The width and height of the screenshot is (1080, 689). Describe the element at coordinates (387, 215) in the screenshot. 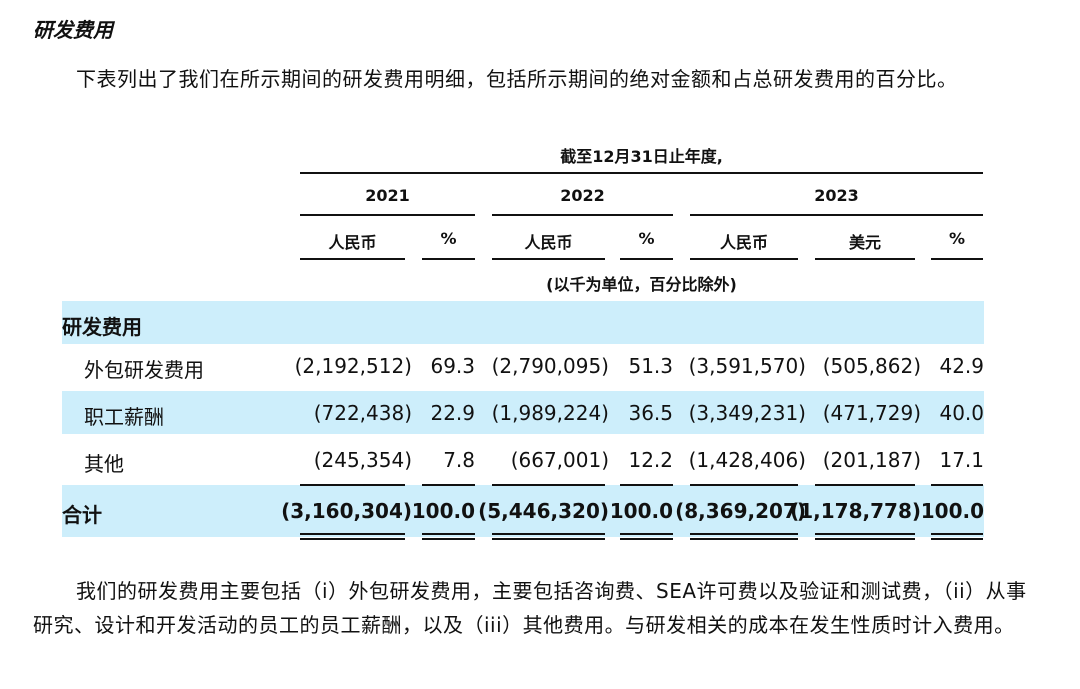

I see `year-rule-2021` at that location.